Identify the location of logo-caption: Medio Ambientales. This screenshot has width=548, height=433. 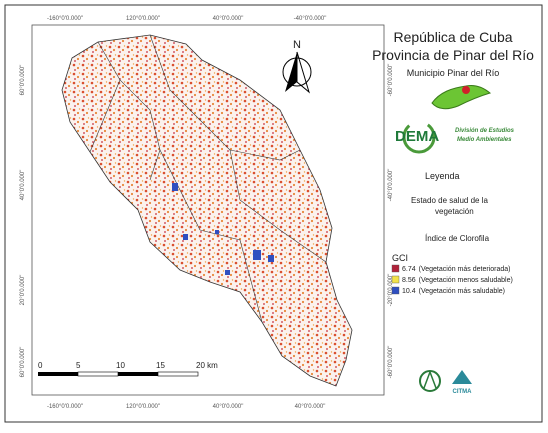
(484, 140).